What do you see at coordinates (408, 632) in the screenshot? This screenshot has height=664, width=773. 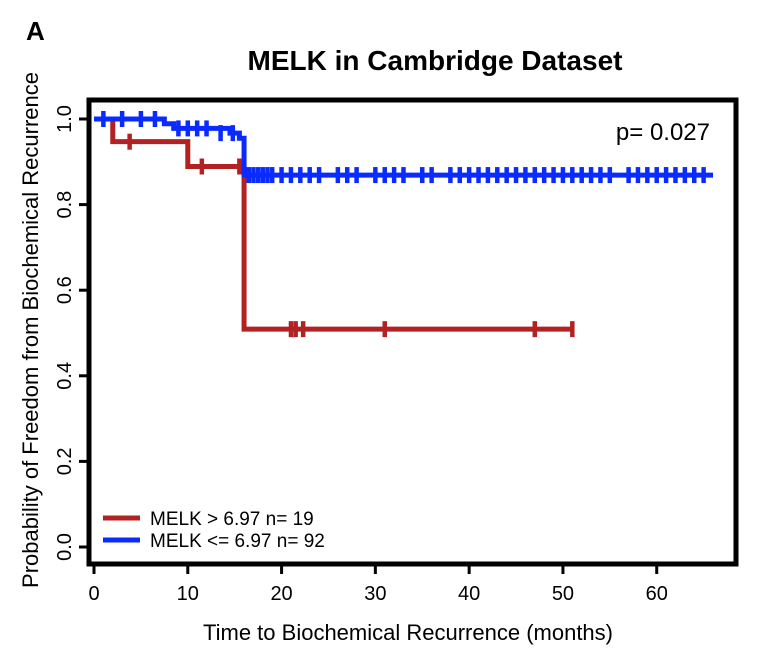 I see `x-axis-label: Time to Biochemical Recurrence (months)` at bounding box center [408, 632].